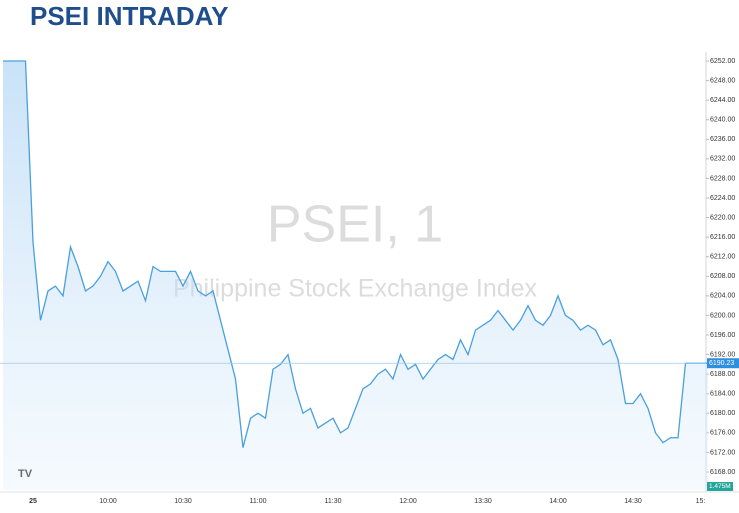 The height and width of the screenshot is (513, 739). What do you see at coordinates (258, 501) in the screenshot?
I see `x-tick-label: 11:00` at bounding box center [258, 501].